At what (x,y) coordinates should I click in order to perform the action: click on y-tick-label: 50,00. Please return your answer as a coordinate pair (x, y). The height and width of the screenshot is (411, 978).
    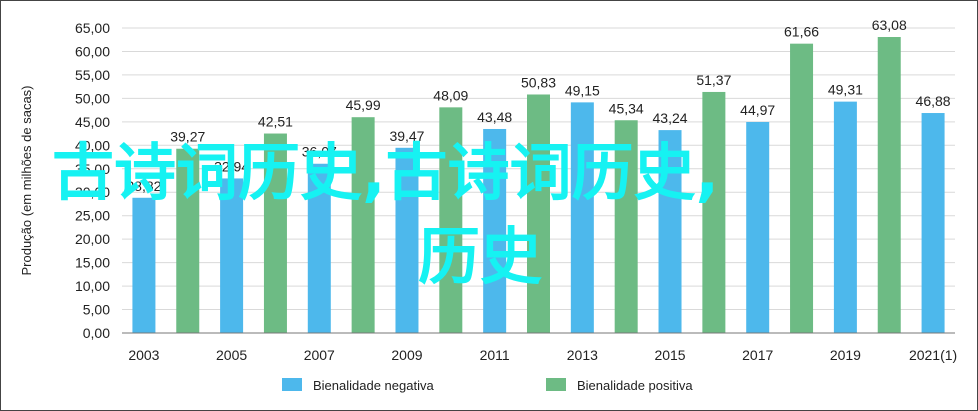
    Looking at the image, I should click on (92, 98).